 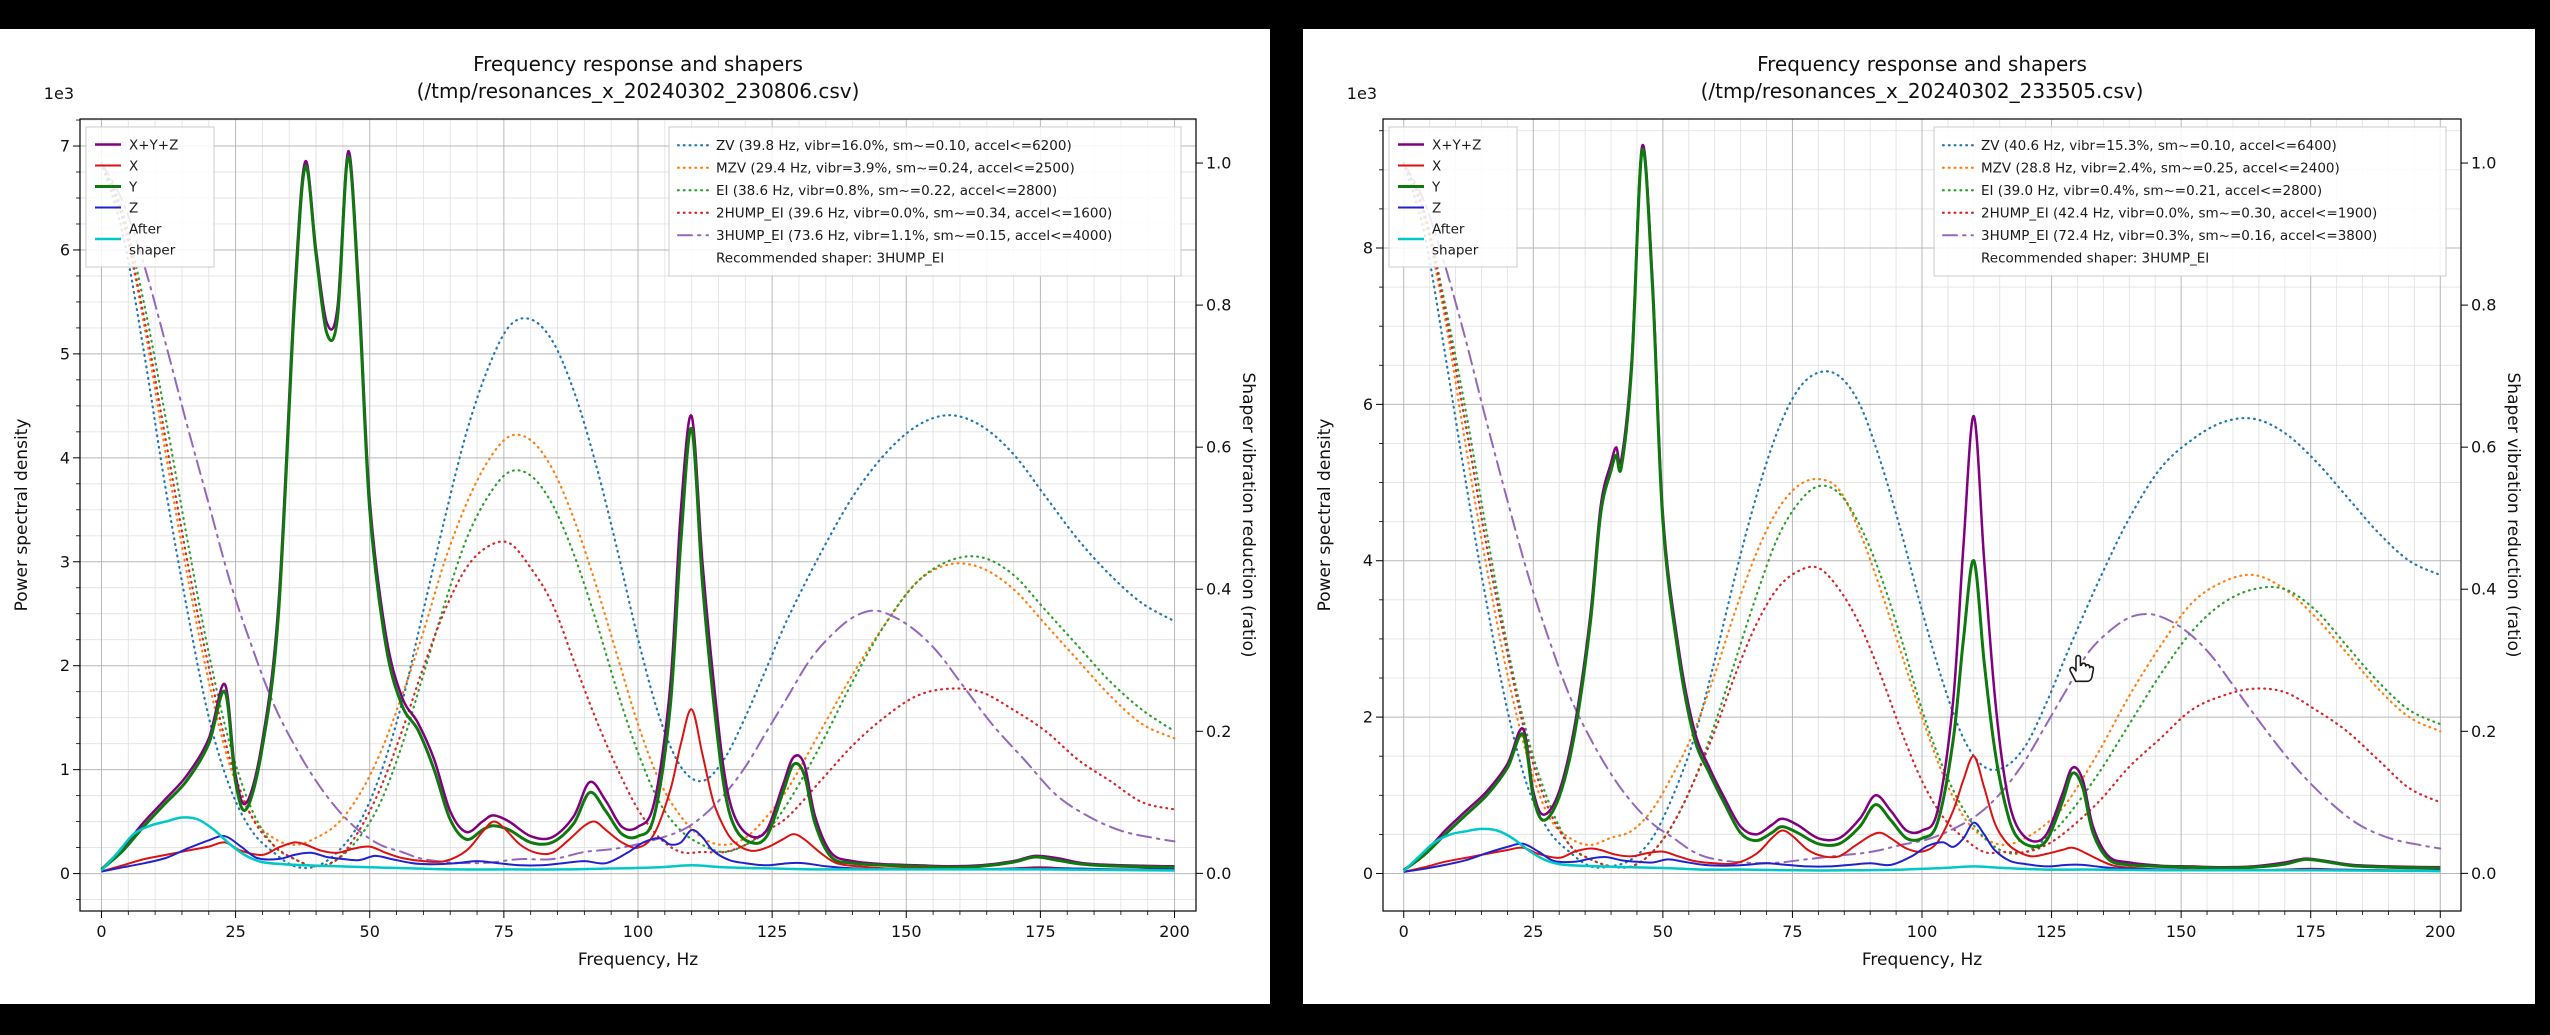 I want to click on series-x, so click(x=638, y=790).